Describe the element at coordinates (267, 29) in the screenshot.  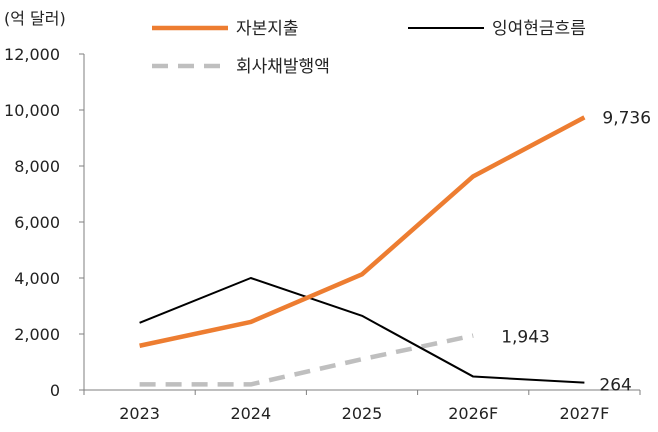
I see `legend-label: 자본지출` at that location.